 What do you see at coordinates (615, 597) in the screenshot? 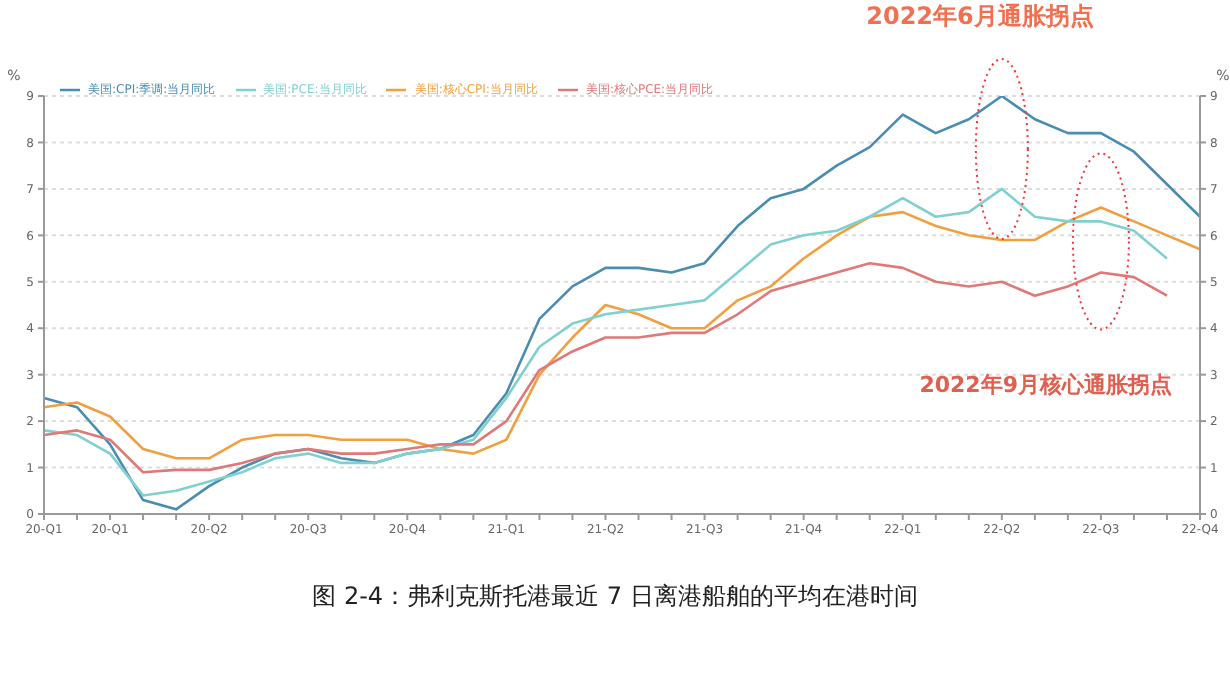
I see `caption: 图 2-4：弗利克斯托港最近 7 日离港船舶的平均在港时间` at bounding box center [615, 597].